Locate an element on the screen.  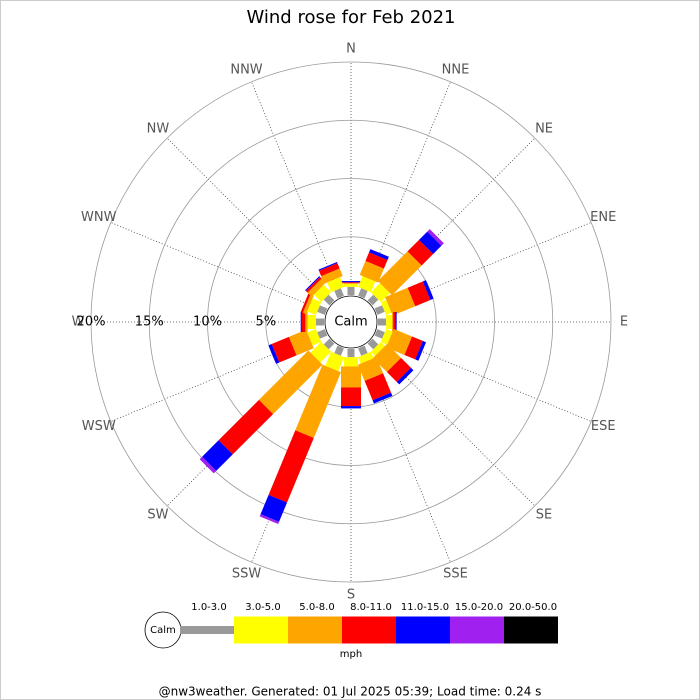
direction-label: NW is located at coordinates (158, 128).